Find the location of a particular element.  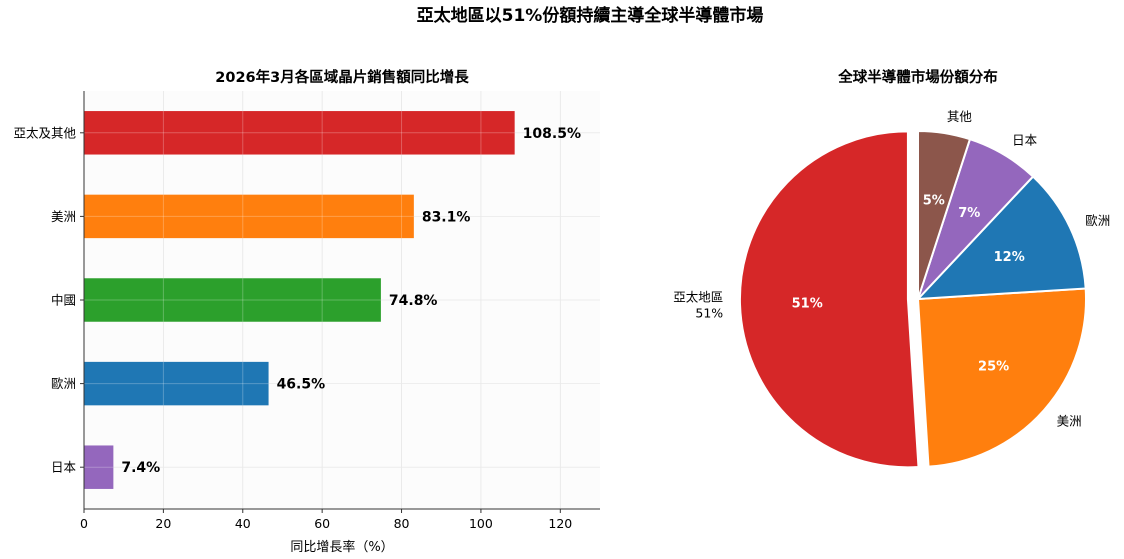

pie-category-label: 其他 is located at coordinates (960, 116).